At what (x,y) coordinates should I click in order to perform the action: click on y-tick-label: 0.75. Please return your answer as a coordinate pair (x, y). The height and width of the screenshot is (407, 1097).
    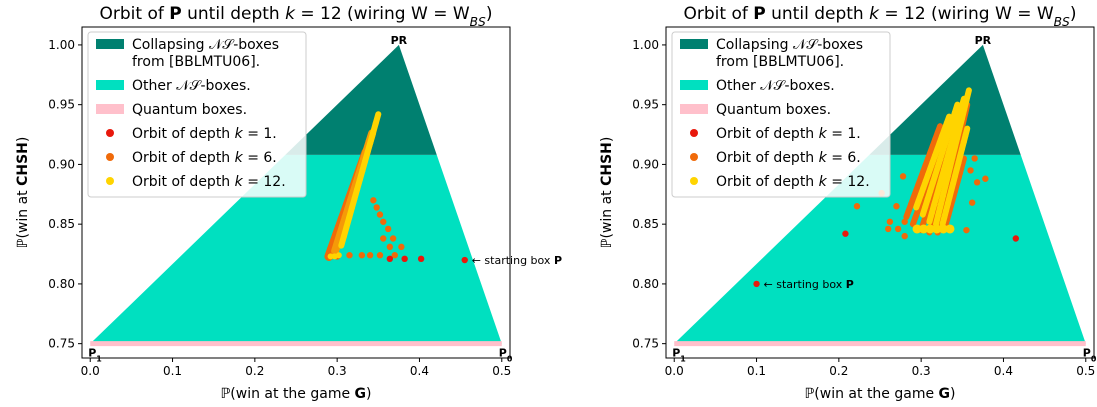
    Looking at the image, I should click on (645, 344).